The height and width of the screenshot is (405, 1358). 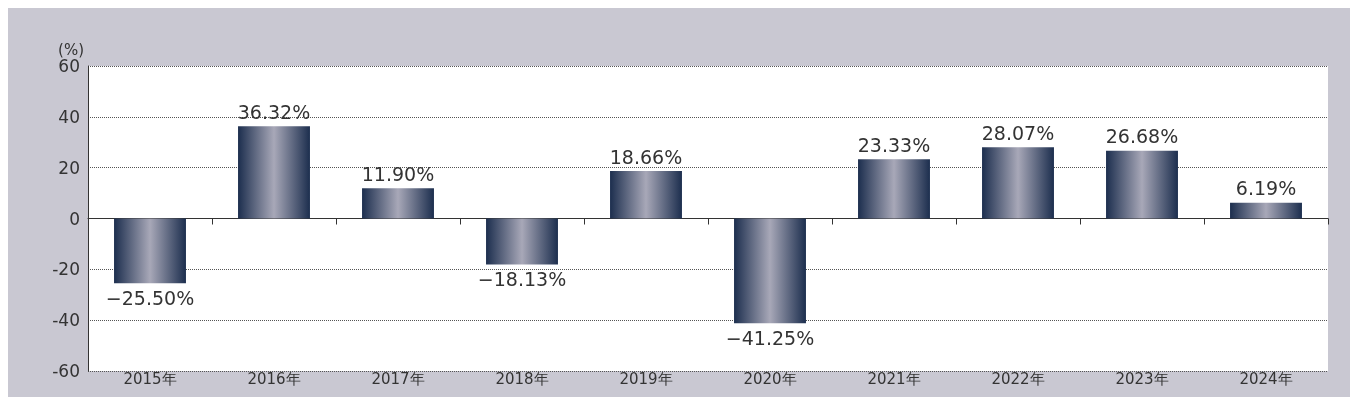 What do you see at coordinates (770, 337) in the screenshot?
I see `data-label: −41.25%` at bounding box center [770, 337].